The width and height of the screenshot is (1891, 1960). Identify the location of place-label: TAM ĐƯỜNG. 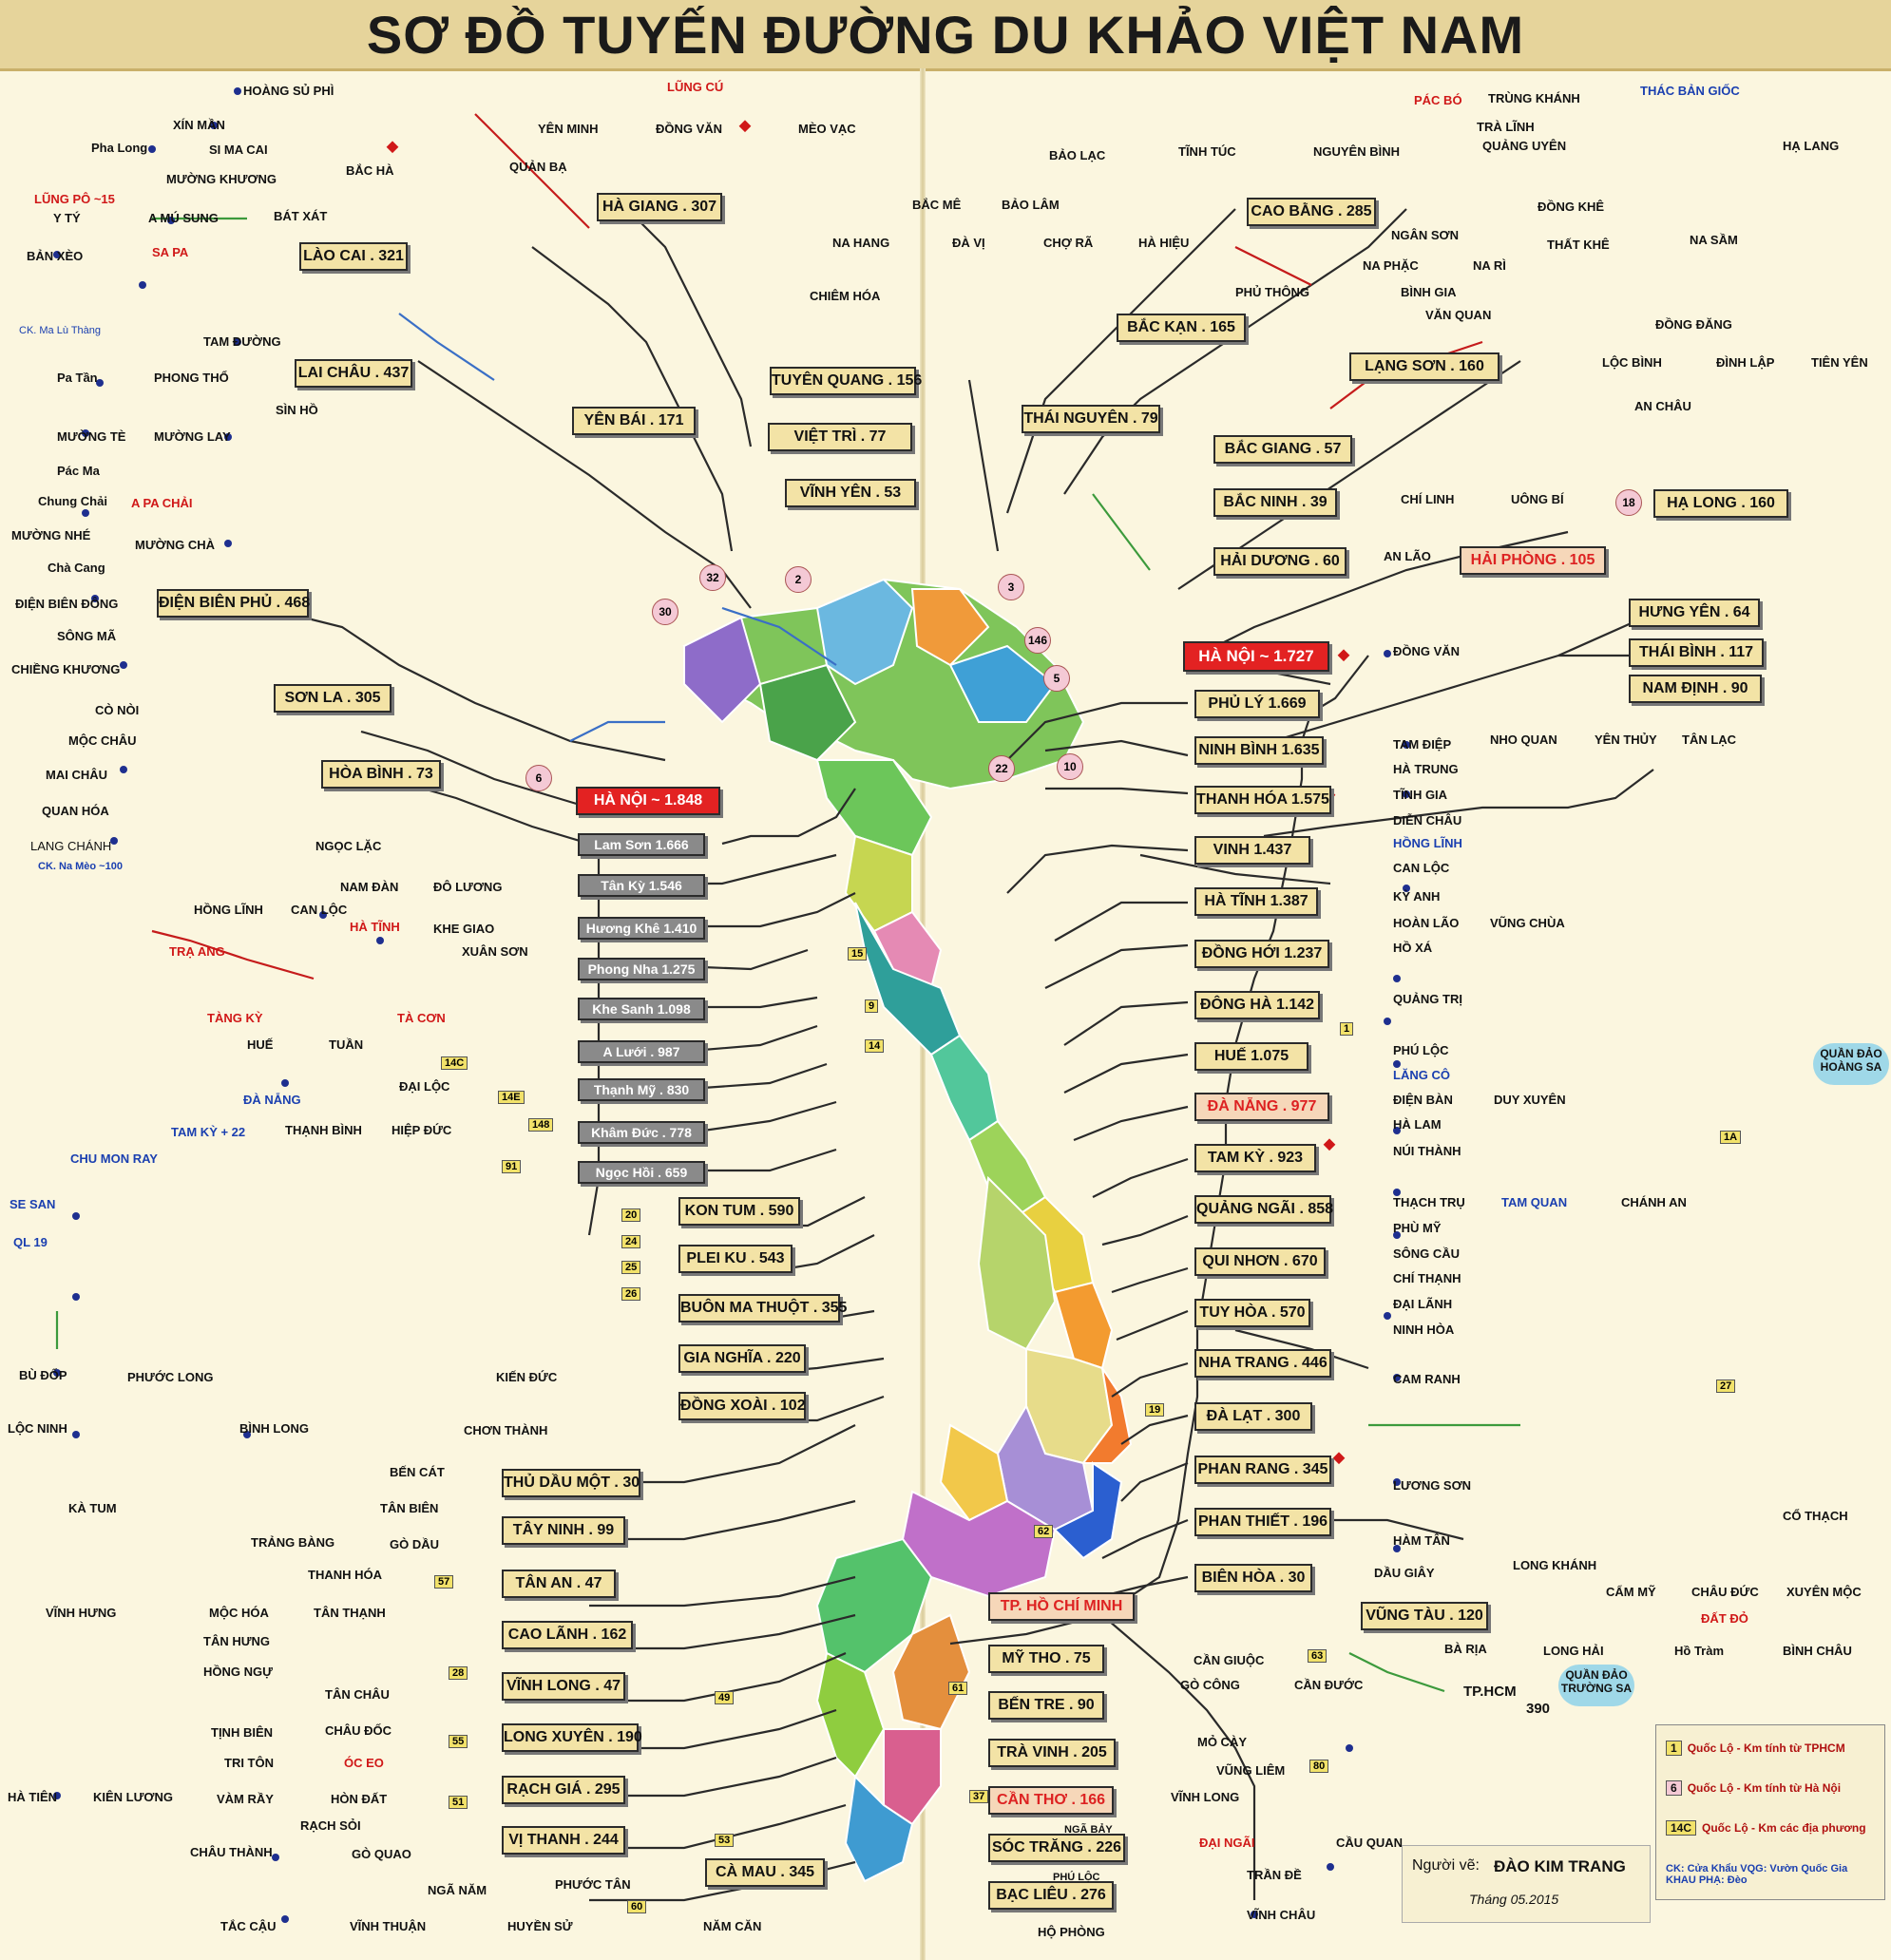
(242, 341).